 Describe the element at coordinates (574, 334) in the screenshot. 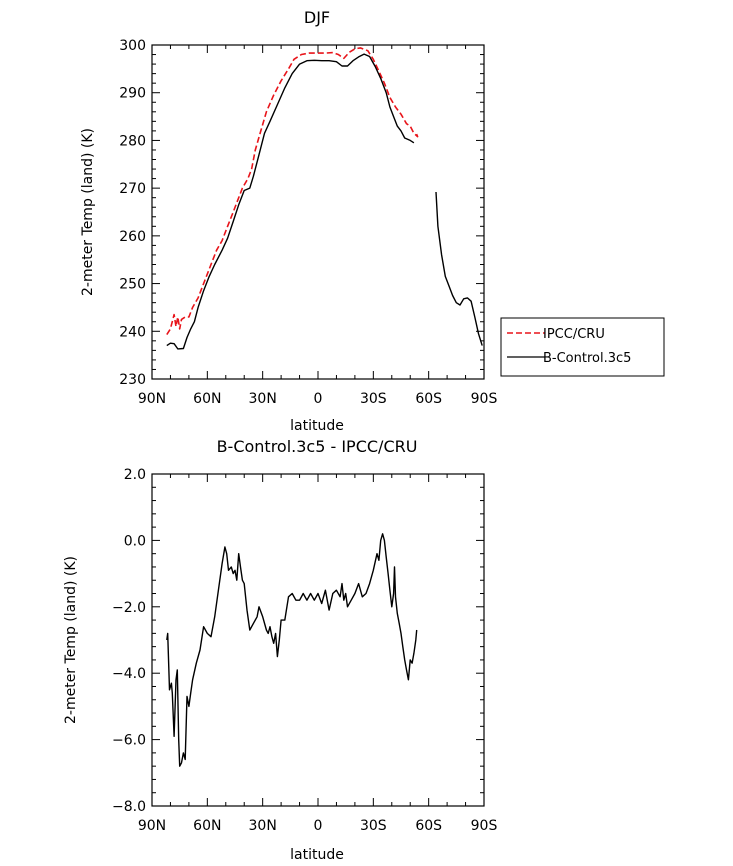

I see `legend-label-ipcc-cru: IPCC/CRU` at that location.